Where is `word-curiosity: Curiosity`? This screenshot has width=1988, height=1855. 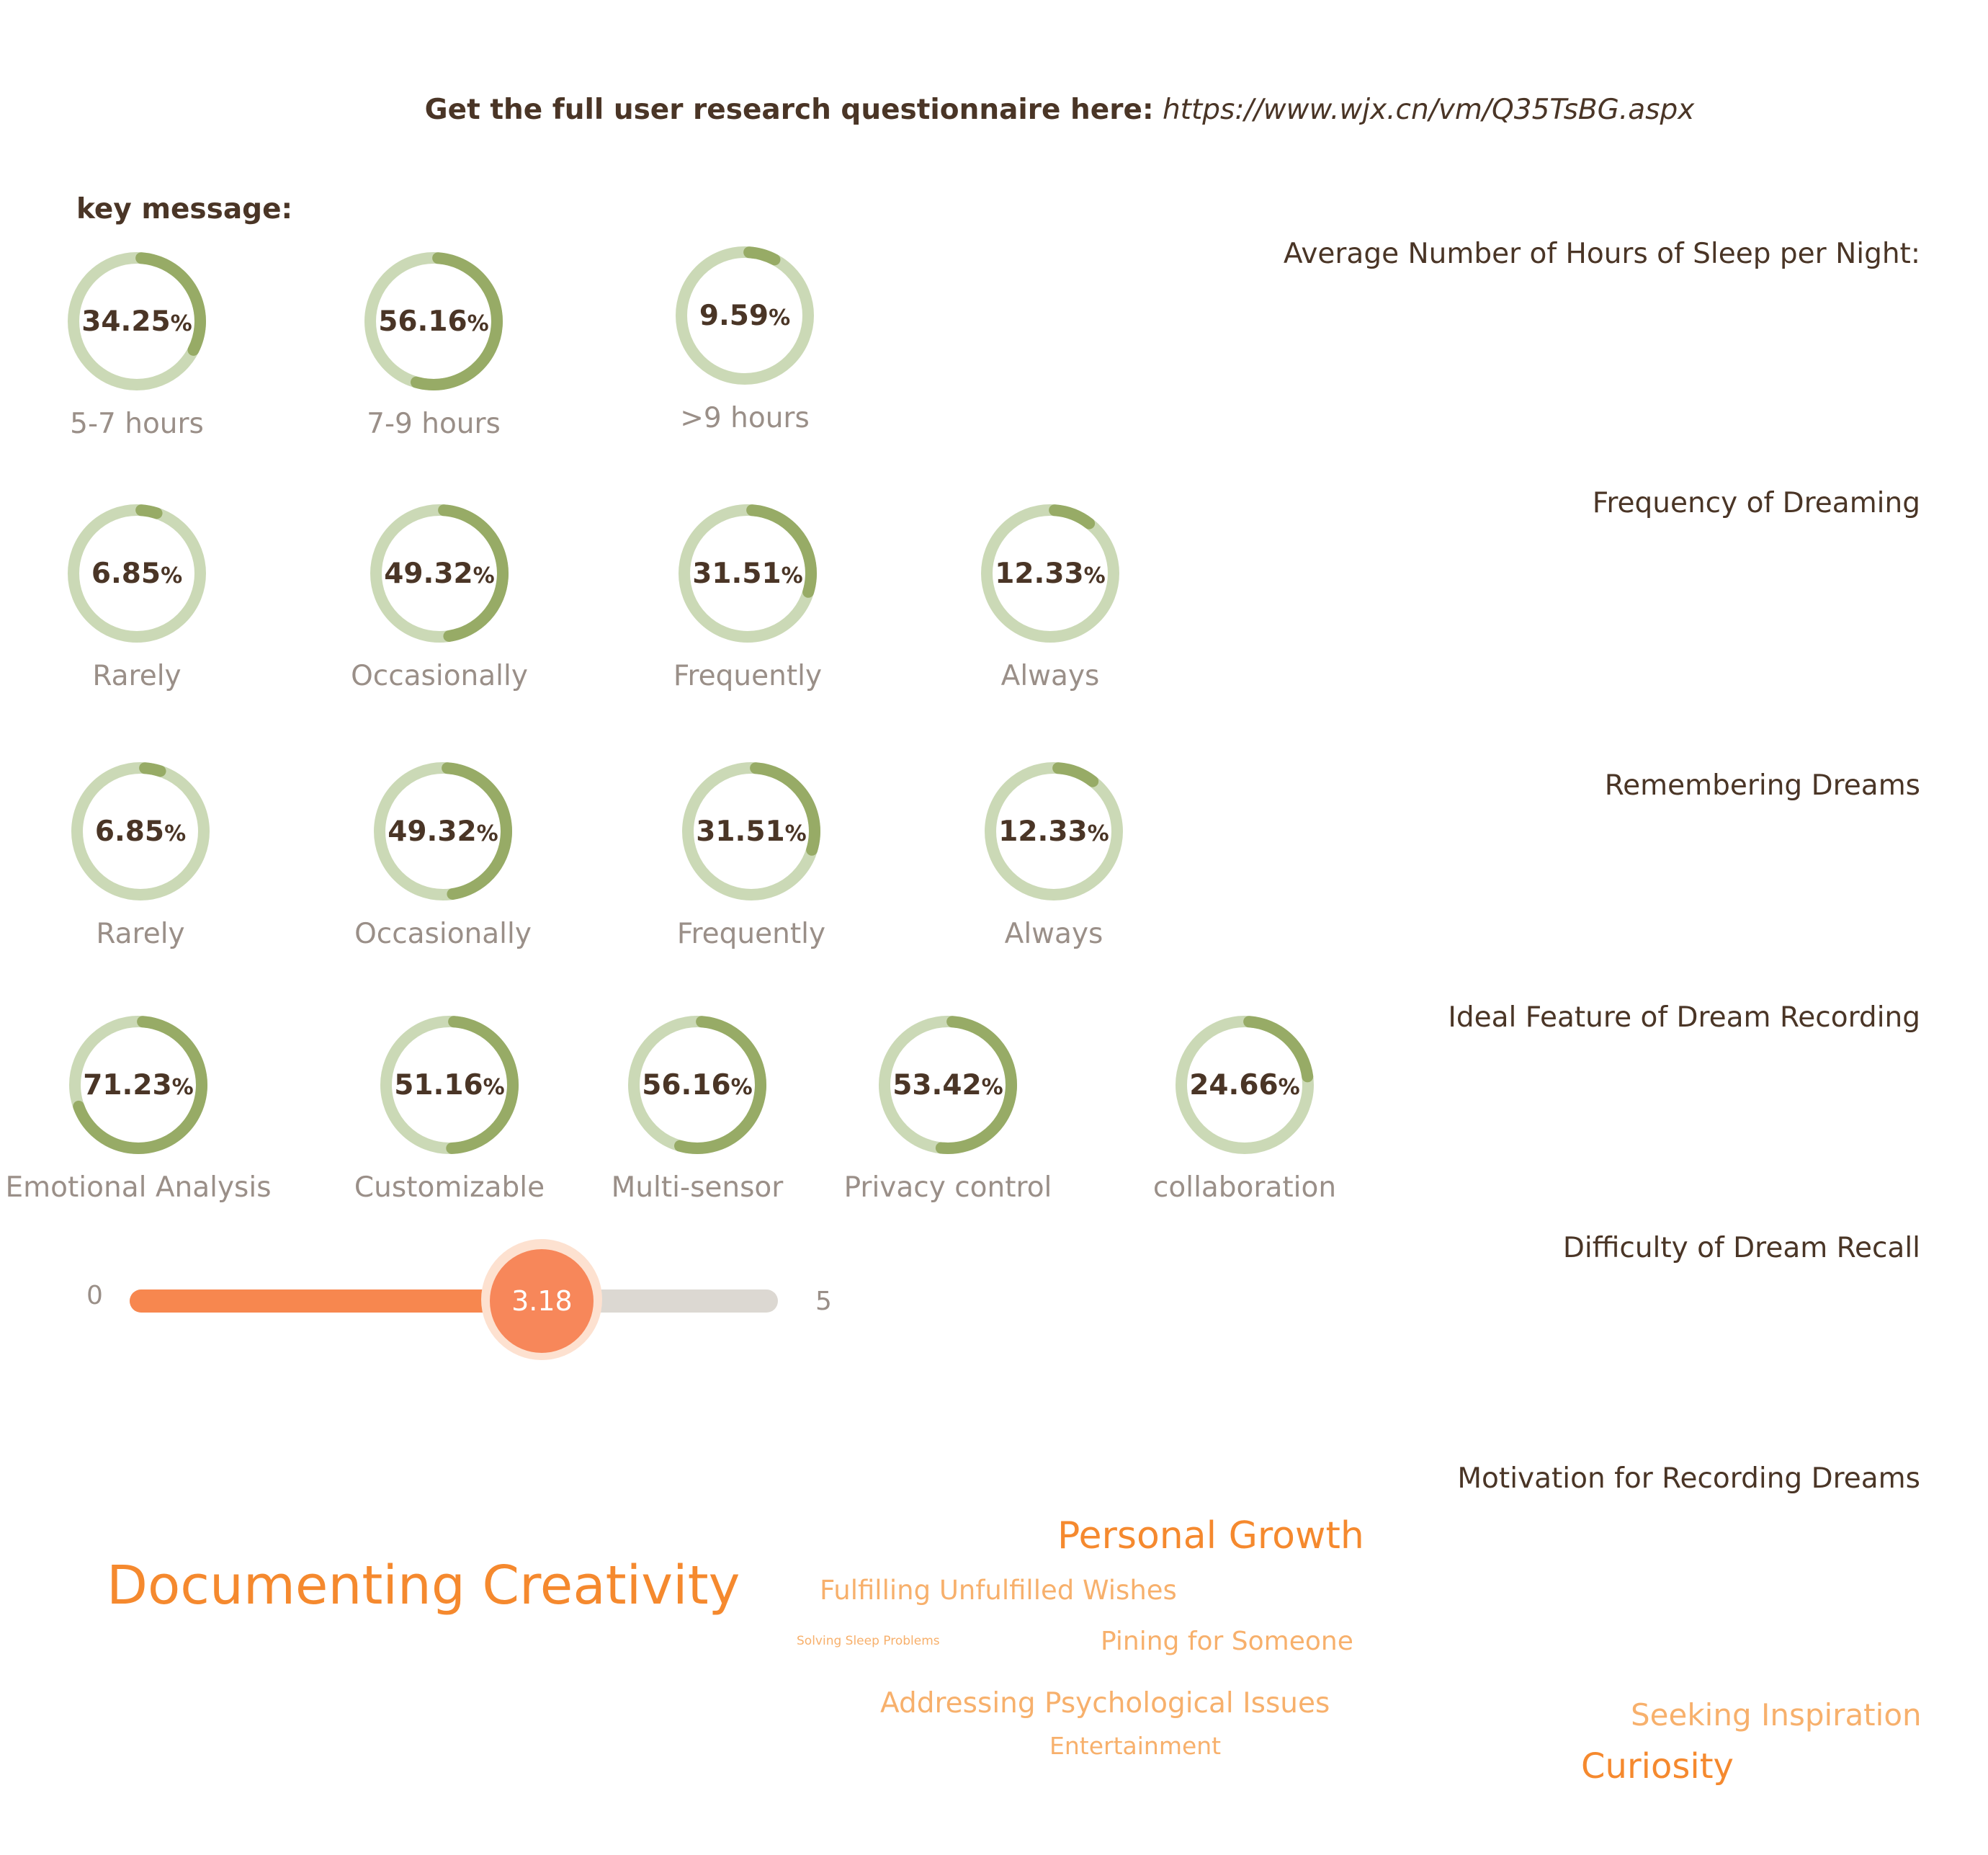
word-curiosity: Curiosity is located at coordinates (1657, 1767).